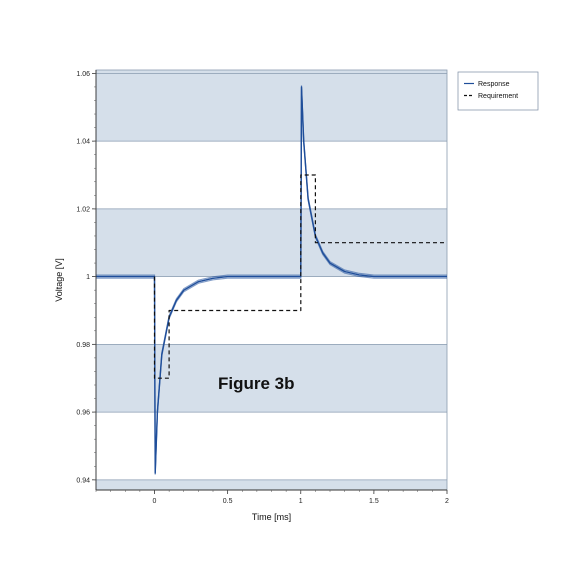  What do you see at coordinates (498, 96) in the screenshot?
I see `legend-label-requirement: Requirement` at bounding box center [498, 96].